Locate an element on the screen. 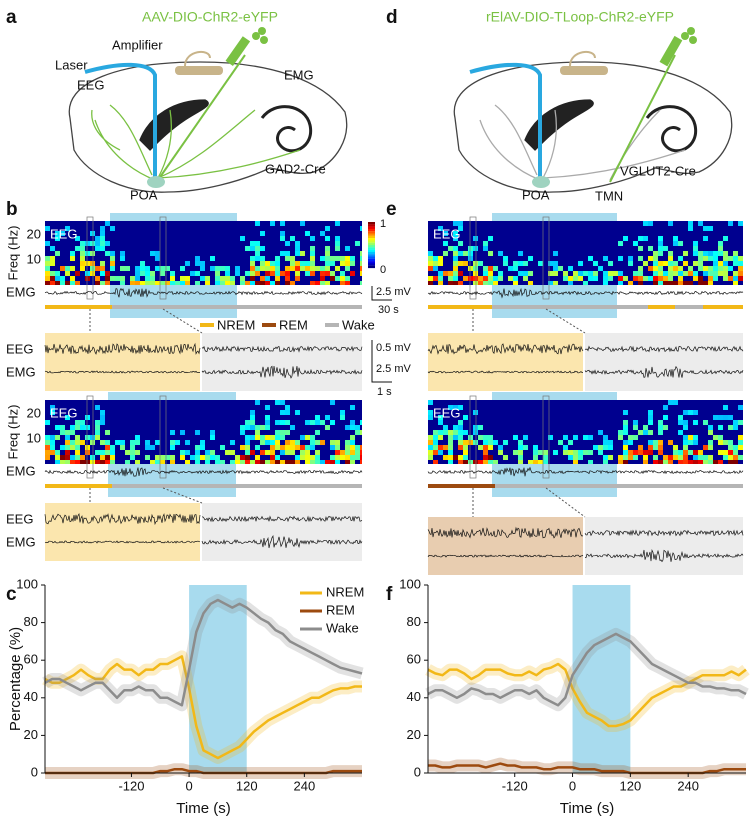 The image size is (754, 827). series-line is located at coordinates (203, 707).